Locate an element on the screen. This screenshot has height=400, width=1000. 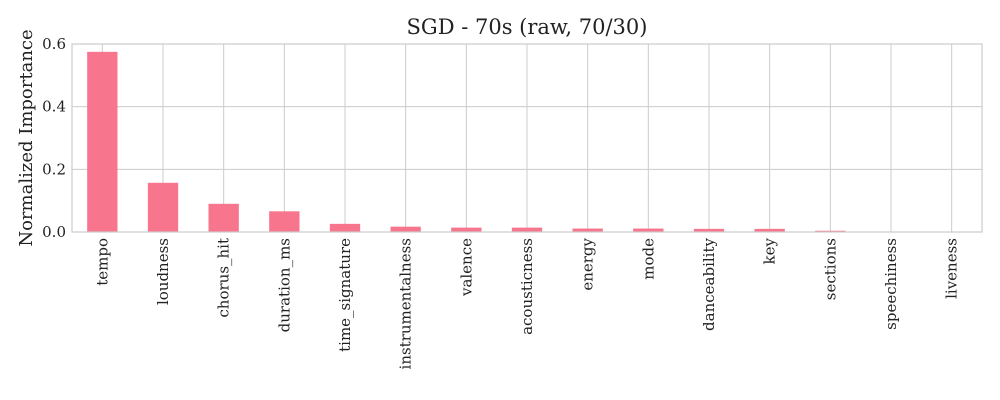
x-tick-label: sections is located at coordinates (830, 269).